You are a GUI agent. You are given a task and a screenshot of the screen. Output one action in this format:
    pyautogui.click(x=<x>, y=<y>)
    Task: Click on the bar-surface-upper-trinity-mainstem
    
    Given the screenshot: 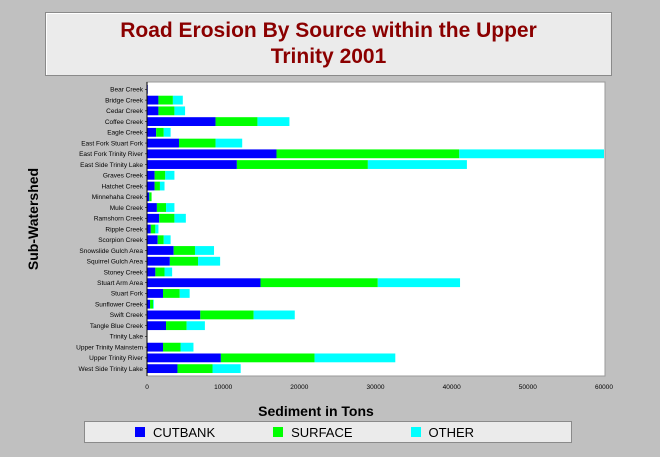 What is the action you would take?
    pyautogui.click(x=171, y=347)
    